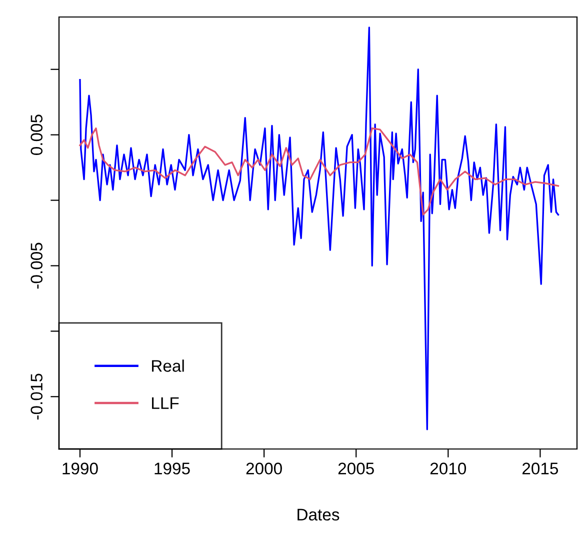 This screenshot has width=579, height=543. Describe the element at coordinates (36, 397) in the screenshot. I see `y-tick-label: -0.015` at that location.